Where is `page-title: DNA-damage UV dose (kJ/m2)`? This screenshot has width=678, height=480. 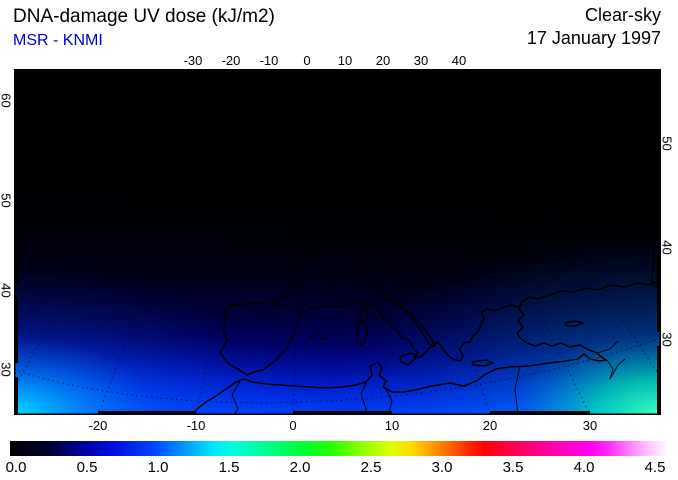
page-title: DNA-damage UV dose (kJ/m2) is located at coordinates (144, 16).